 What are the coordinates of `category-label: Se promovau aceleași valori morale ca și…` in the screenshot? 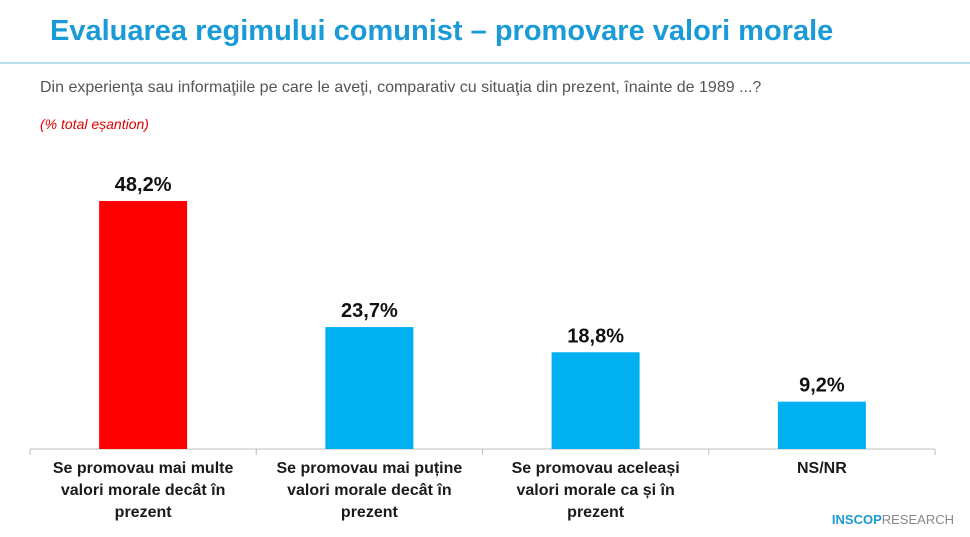 It's located at (595, 490).